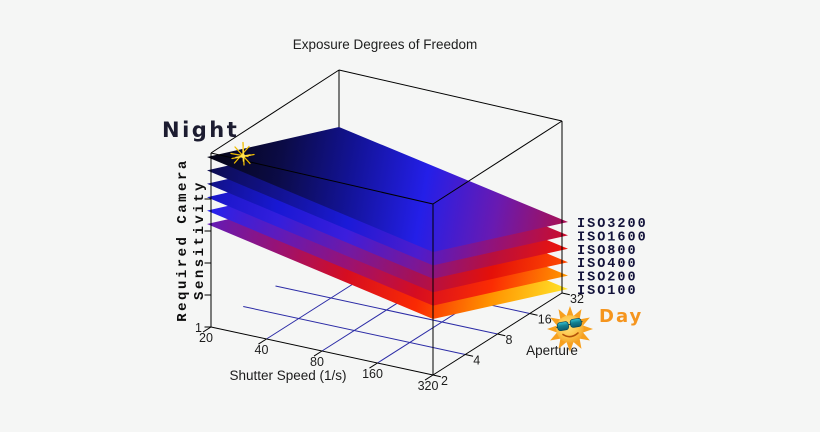 The width and height of the screenshot is (820, 432). I want to click on tick-labels: 20 40 80 160 320 2 4 8 16 32 1, so click(389, 342).